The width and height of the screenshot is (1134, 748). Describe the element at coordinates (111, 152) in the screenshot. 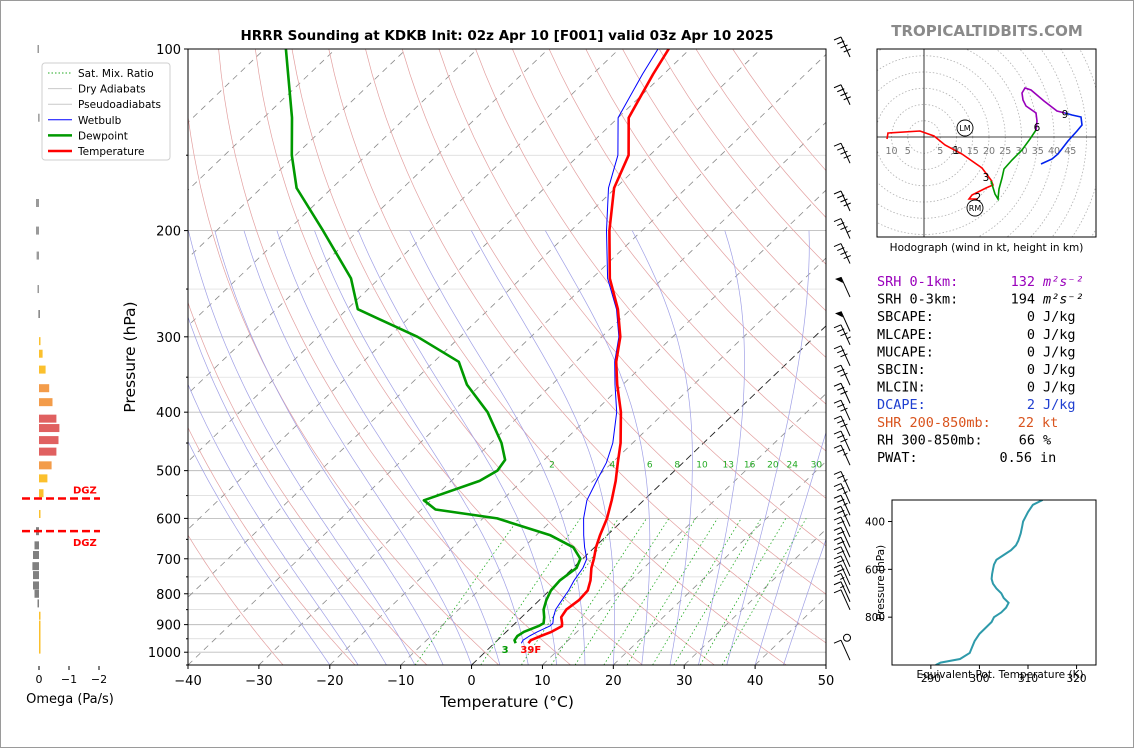

I see `legend-entry: Temperature` at that location.